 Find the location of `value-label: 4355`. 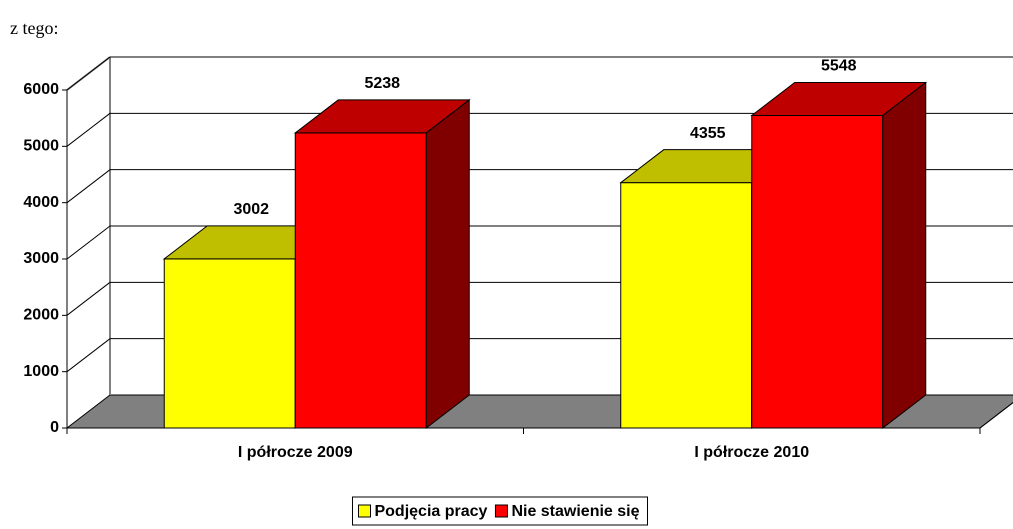

value-label: 4355 is located at coordinates (708, 133).